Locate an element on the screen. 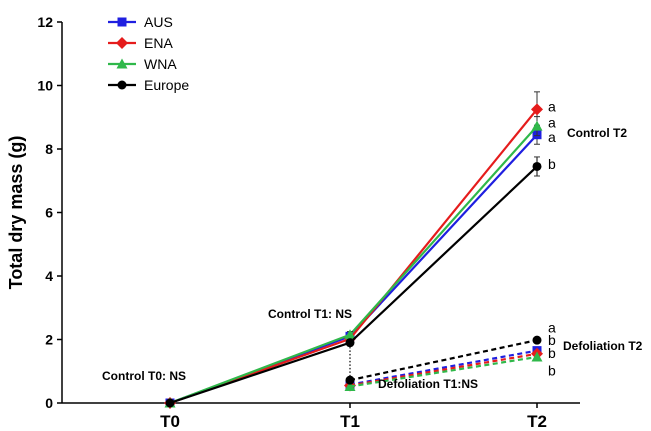 This screenshot has width=651, height=431. x-tick-label: T0 is located at coordinates (170, 421).